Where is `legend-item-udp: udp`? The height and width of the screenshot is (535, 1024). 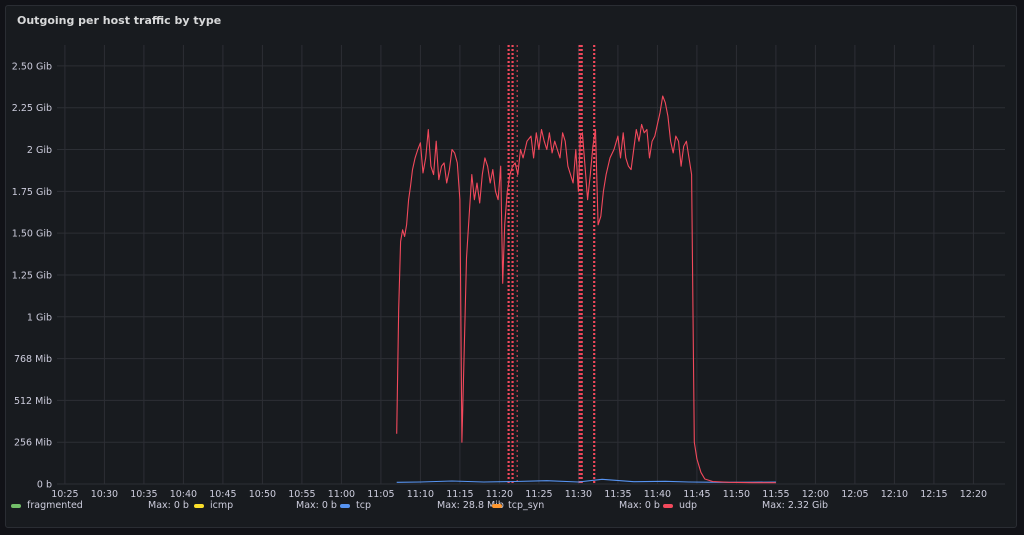 legend-item-udp: udp is located at coordinates (680, 505).